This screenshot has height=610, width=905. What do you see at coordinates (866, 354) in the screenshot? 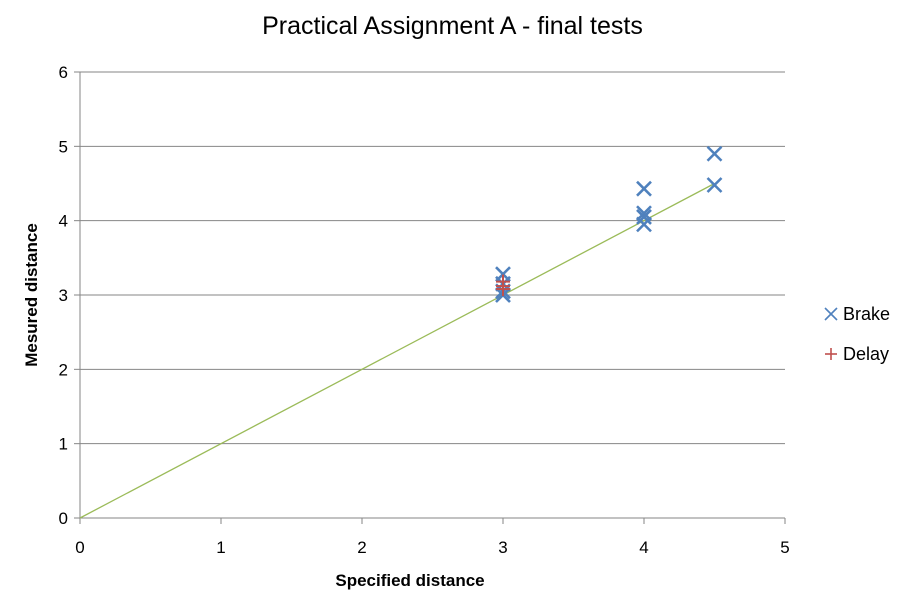
I see `legend-label-delay: Delay` at bounding box center [866, 354].